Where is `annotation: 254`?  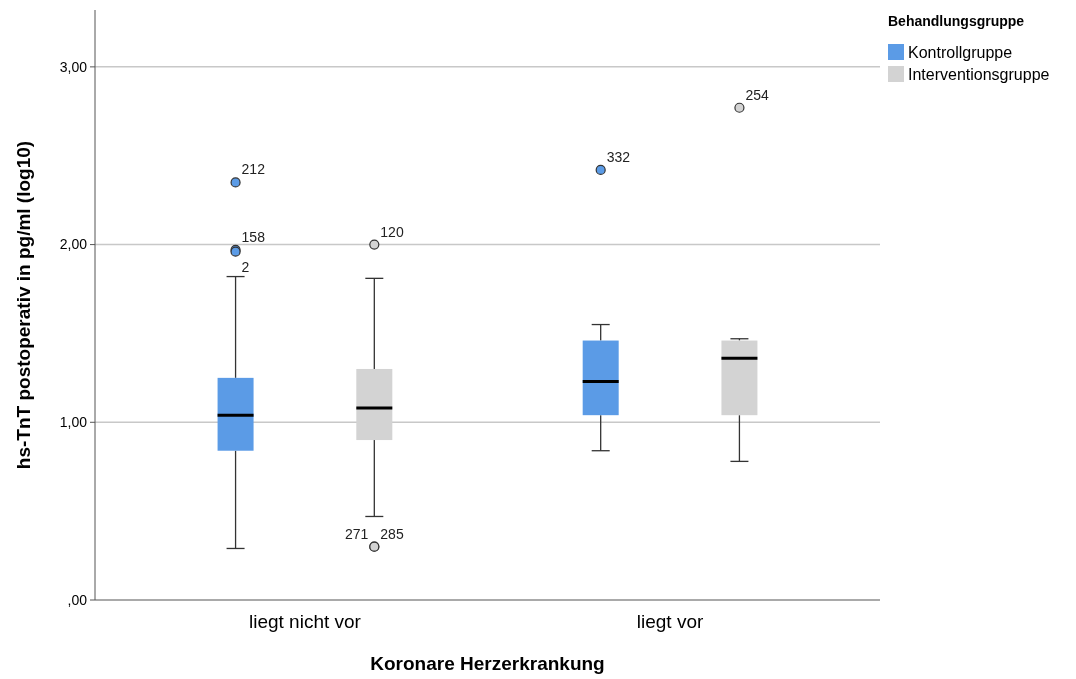 annotation: 254 is located at coordinates (757, 94).